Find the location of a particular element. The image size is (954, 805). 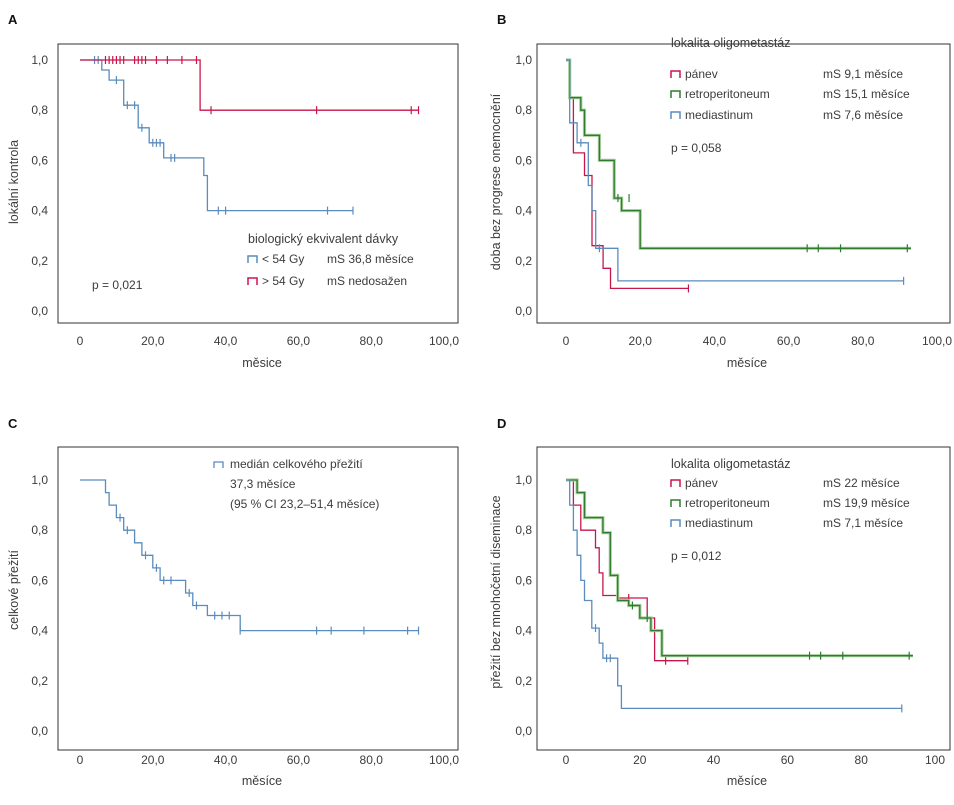

x-tick-label: 60 is located at coordinates (788, 760).